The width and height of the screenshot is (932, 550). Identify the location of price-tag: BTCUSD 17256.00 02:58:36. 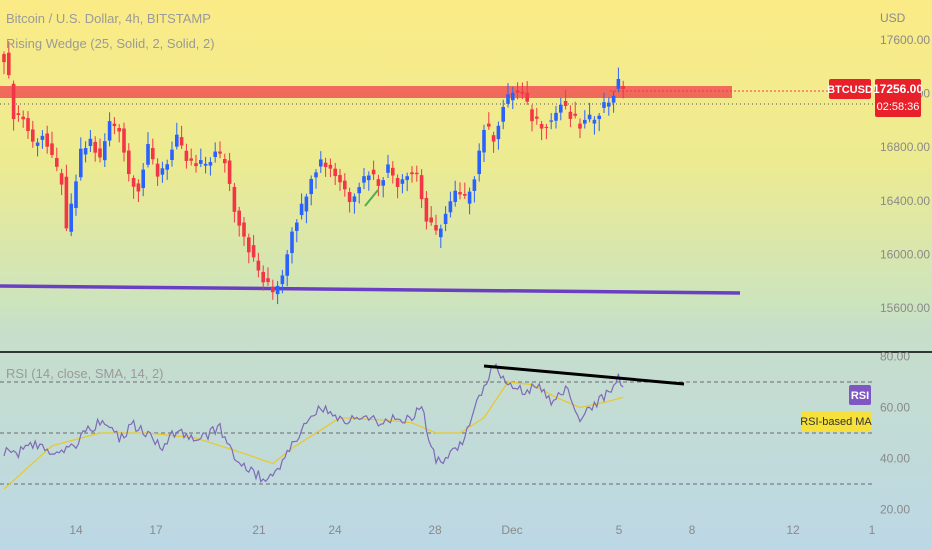
(875, 98).